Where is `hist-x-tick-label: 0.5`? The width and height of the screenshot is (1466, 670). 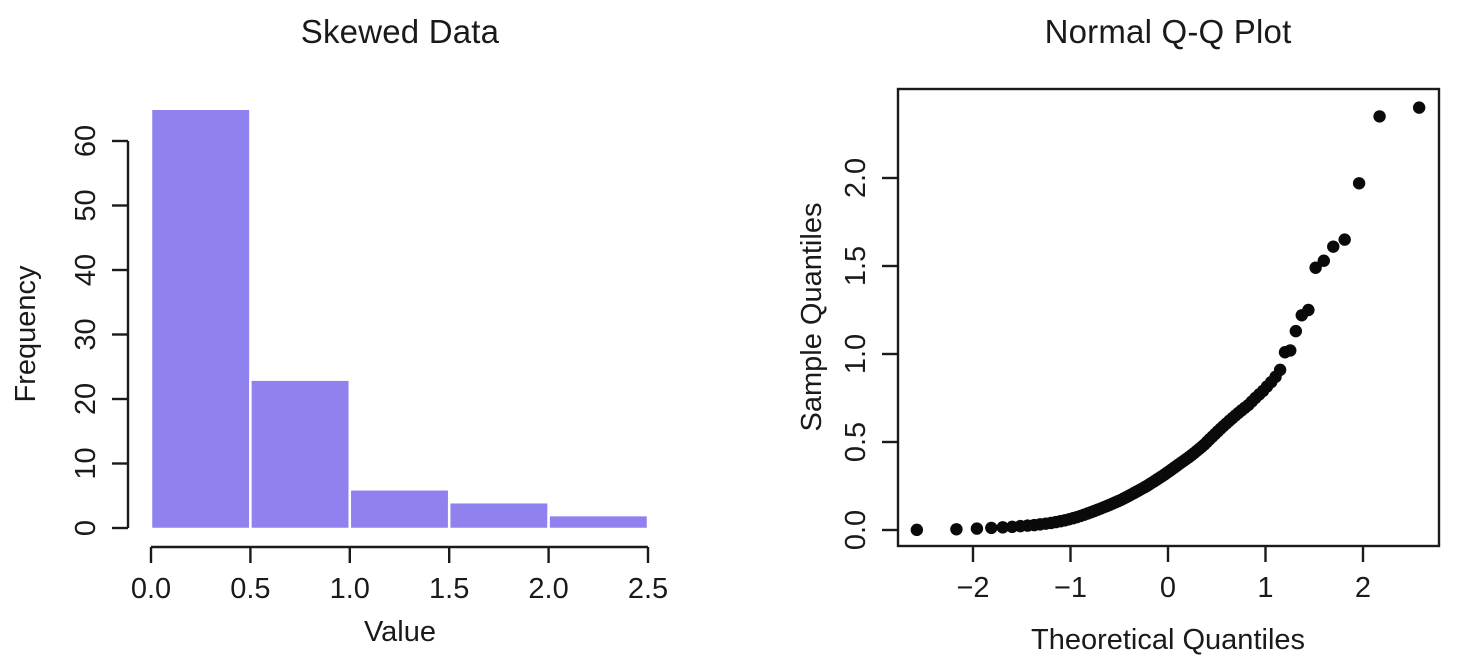 hist-x-tick-label: 0.5 is located at coordinates (250, 589).